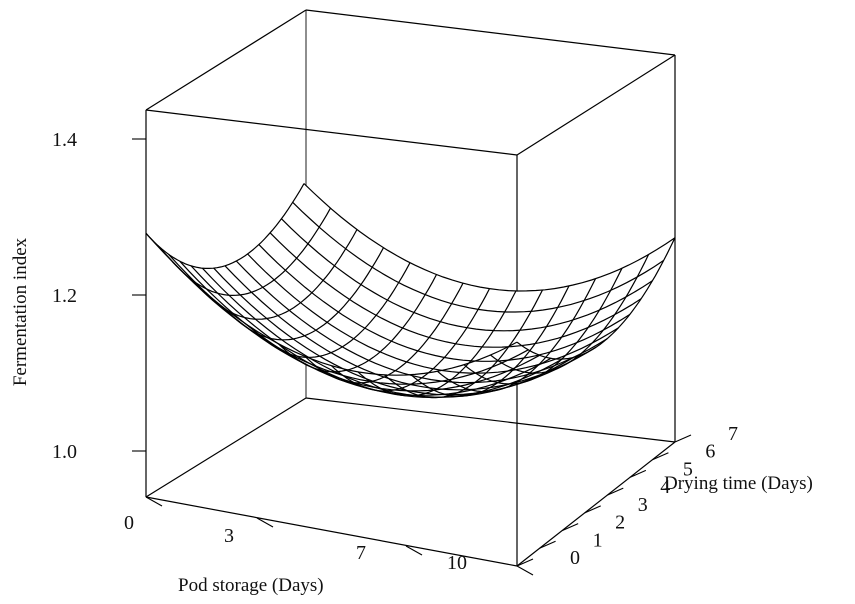  I want to click on z-axis-title: Fermentation index, so click(20, 311).